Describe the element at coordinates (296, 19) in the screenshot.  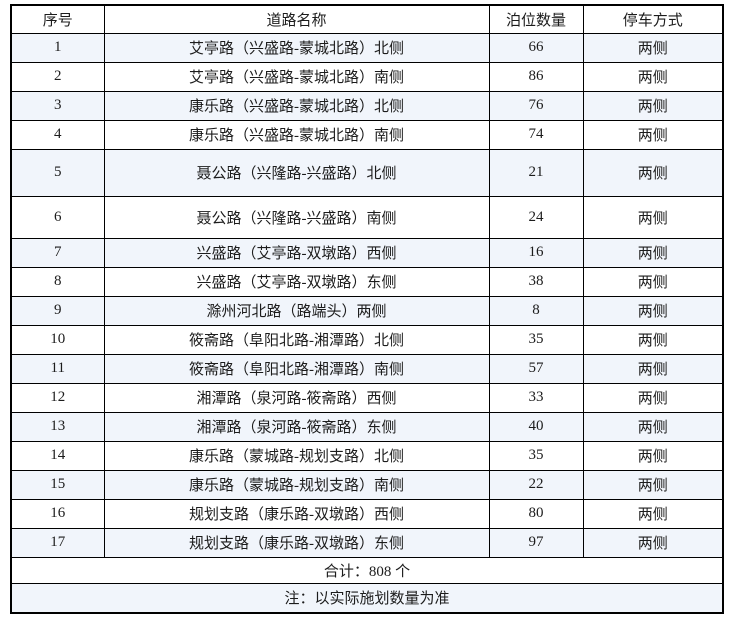
I see `header-road-name: 道路名称` at that location.